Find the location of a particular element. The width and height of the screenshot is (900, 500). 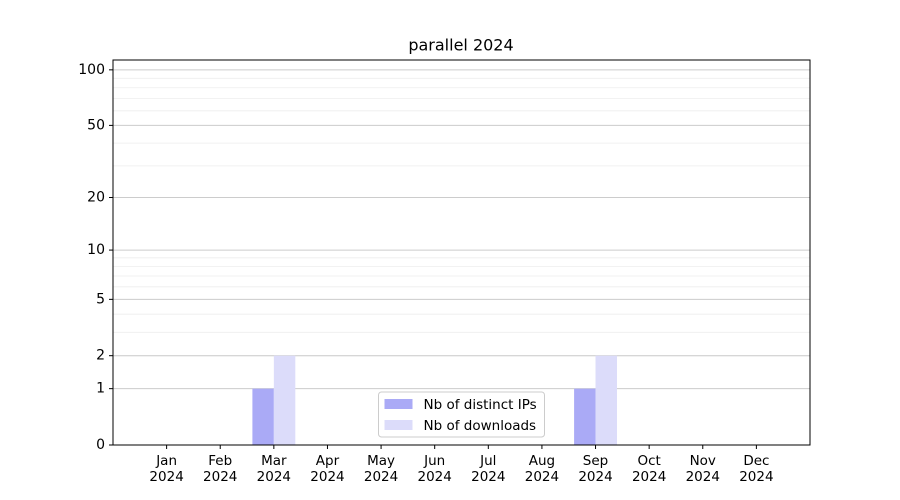

x-tick-label: Aug 2024 is located at coordinates (542, 469).